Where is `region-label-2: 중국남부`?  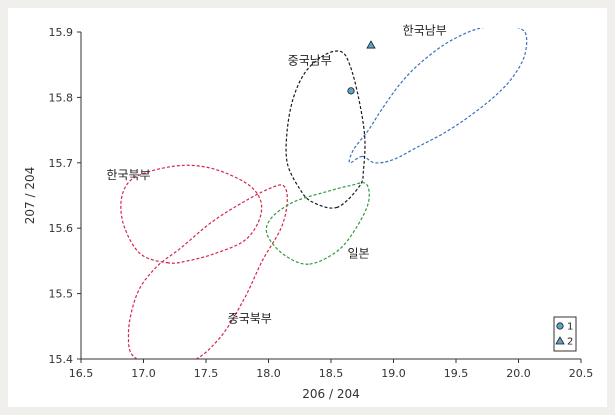
region-label-2: 중국남부 is located at coordinates (310, 61).